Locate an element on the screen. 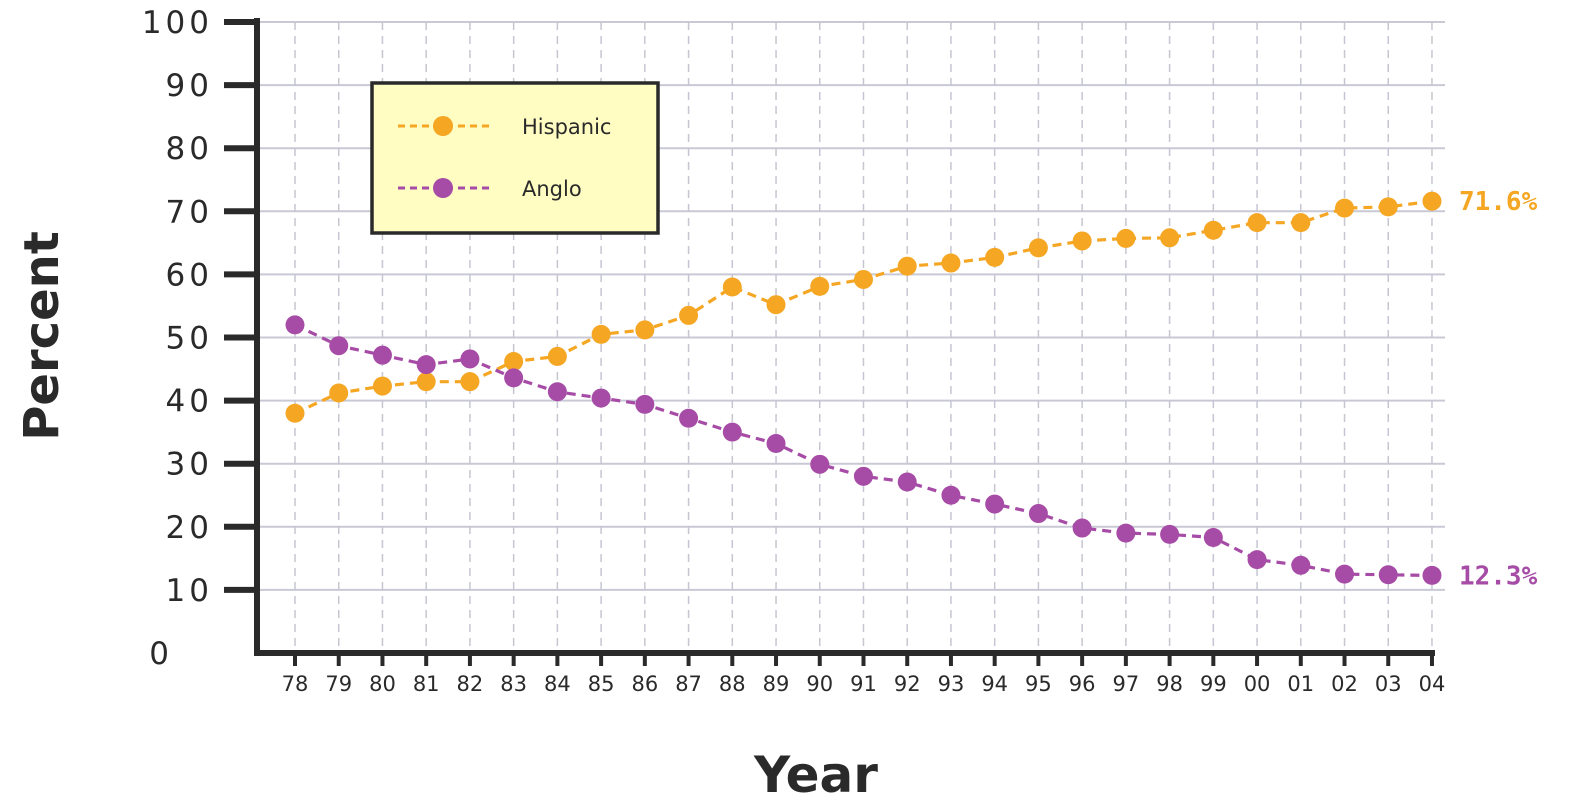 Image resolution: width=1576 pixels, height=802 pixels. x-tick-label: 00 is located at coordinates (1257, 684).